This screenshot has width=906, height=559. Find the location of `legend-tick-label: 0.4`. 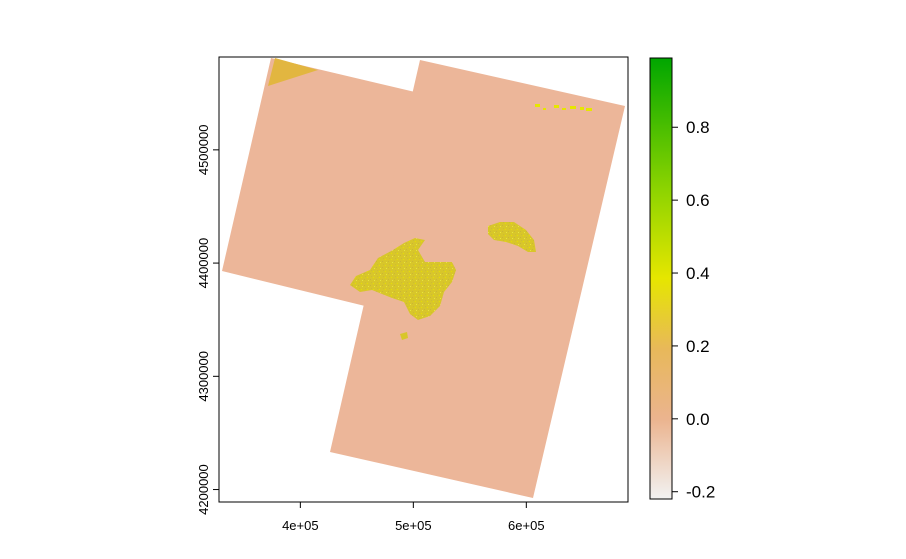

legend-tick-label: 0.4 is located at coordinates (698, 273).